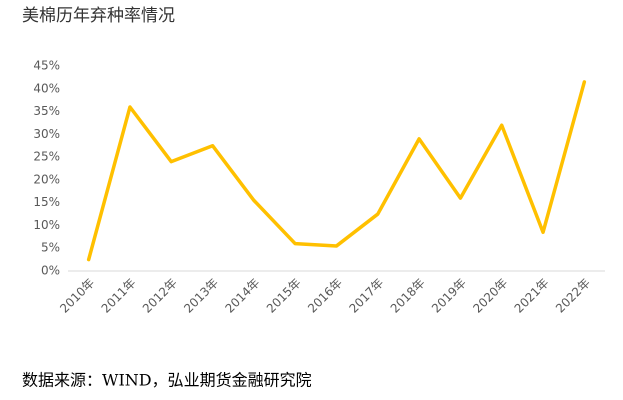  I want to click on y-tick-label: 25%, so click(46, 157).